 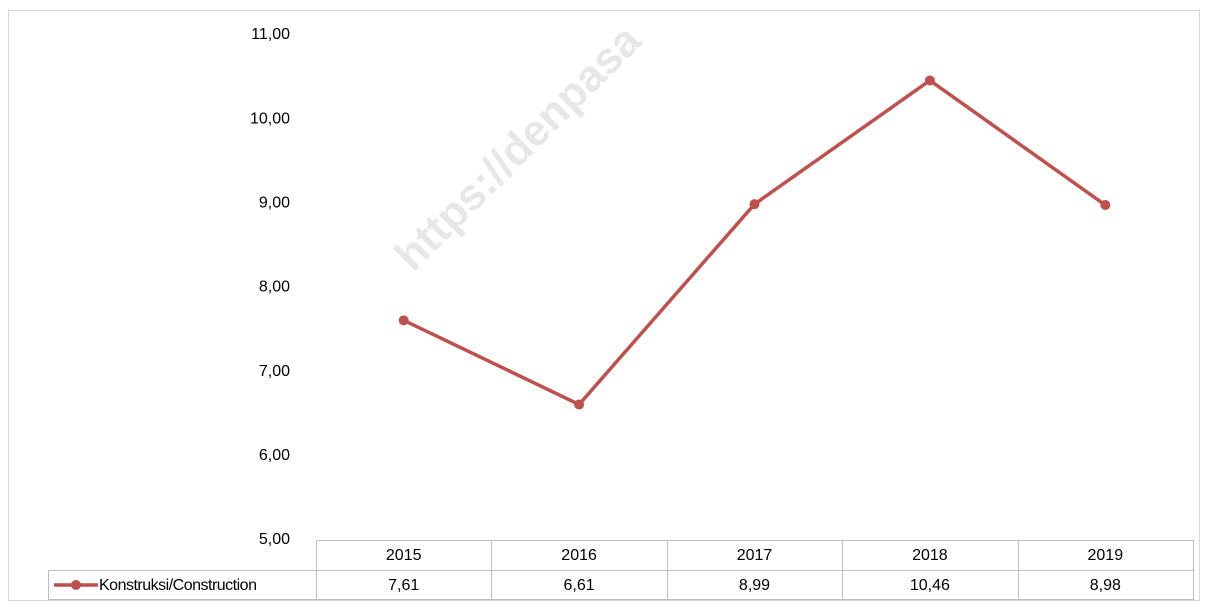 What do you see at coordinates (76, 585) in the screenshot?
I see `legend-marker` at bounding box center [76, 585].